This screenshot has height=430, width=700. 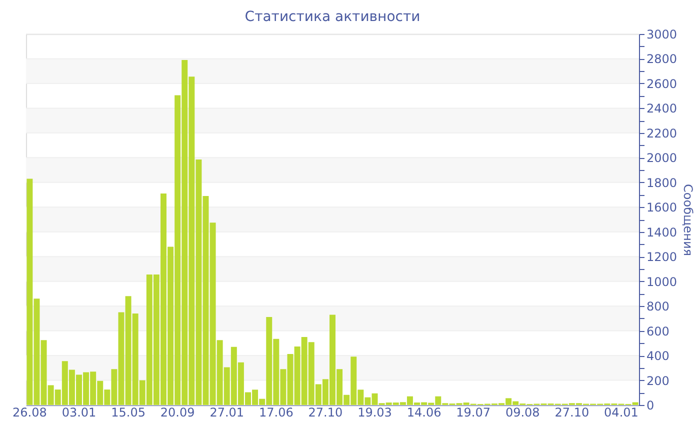 What do you see at coordinates (662, 158) in the screenshot?
I see `y-tick-label: 2000` at bounding box center [662, 158].